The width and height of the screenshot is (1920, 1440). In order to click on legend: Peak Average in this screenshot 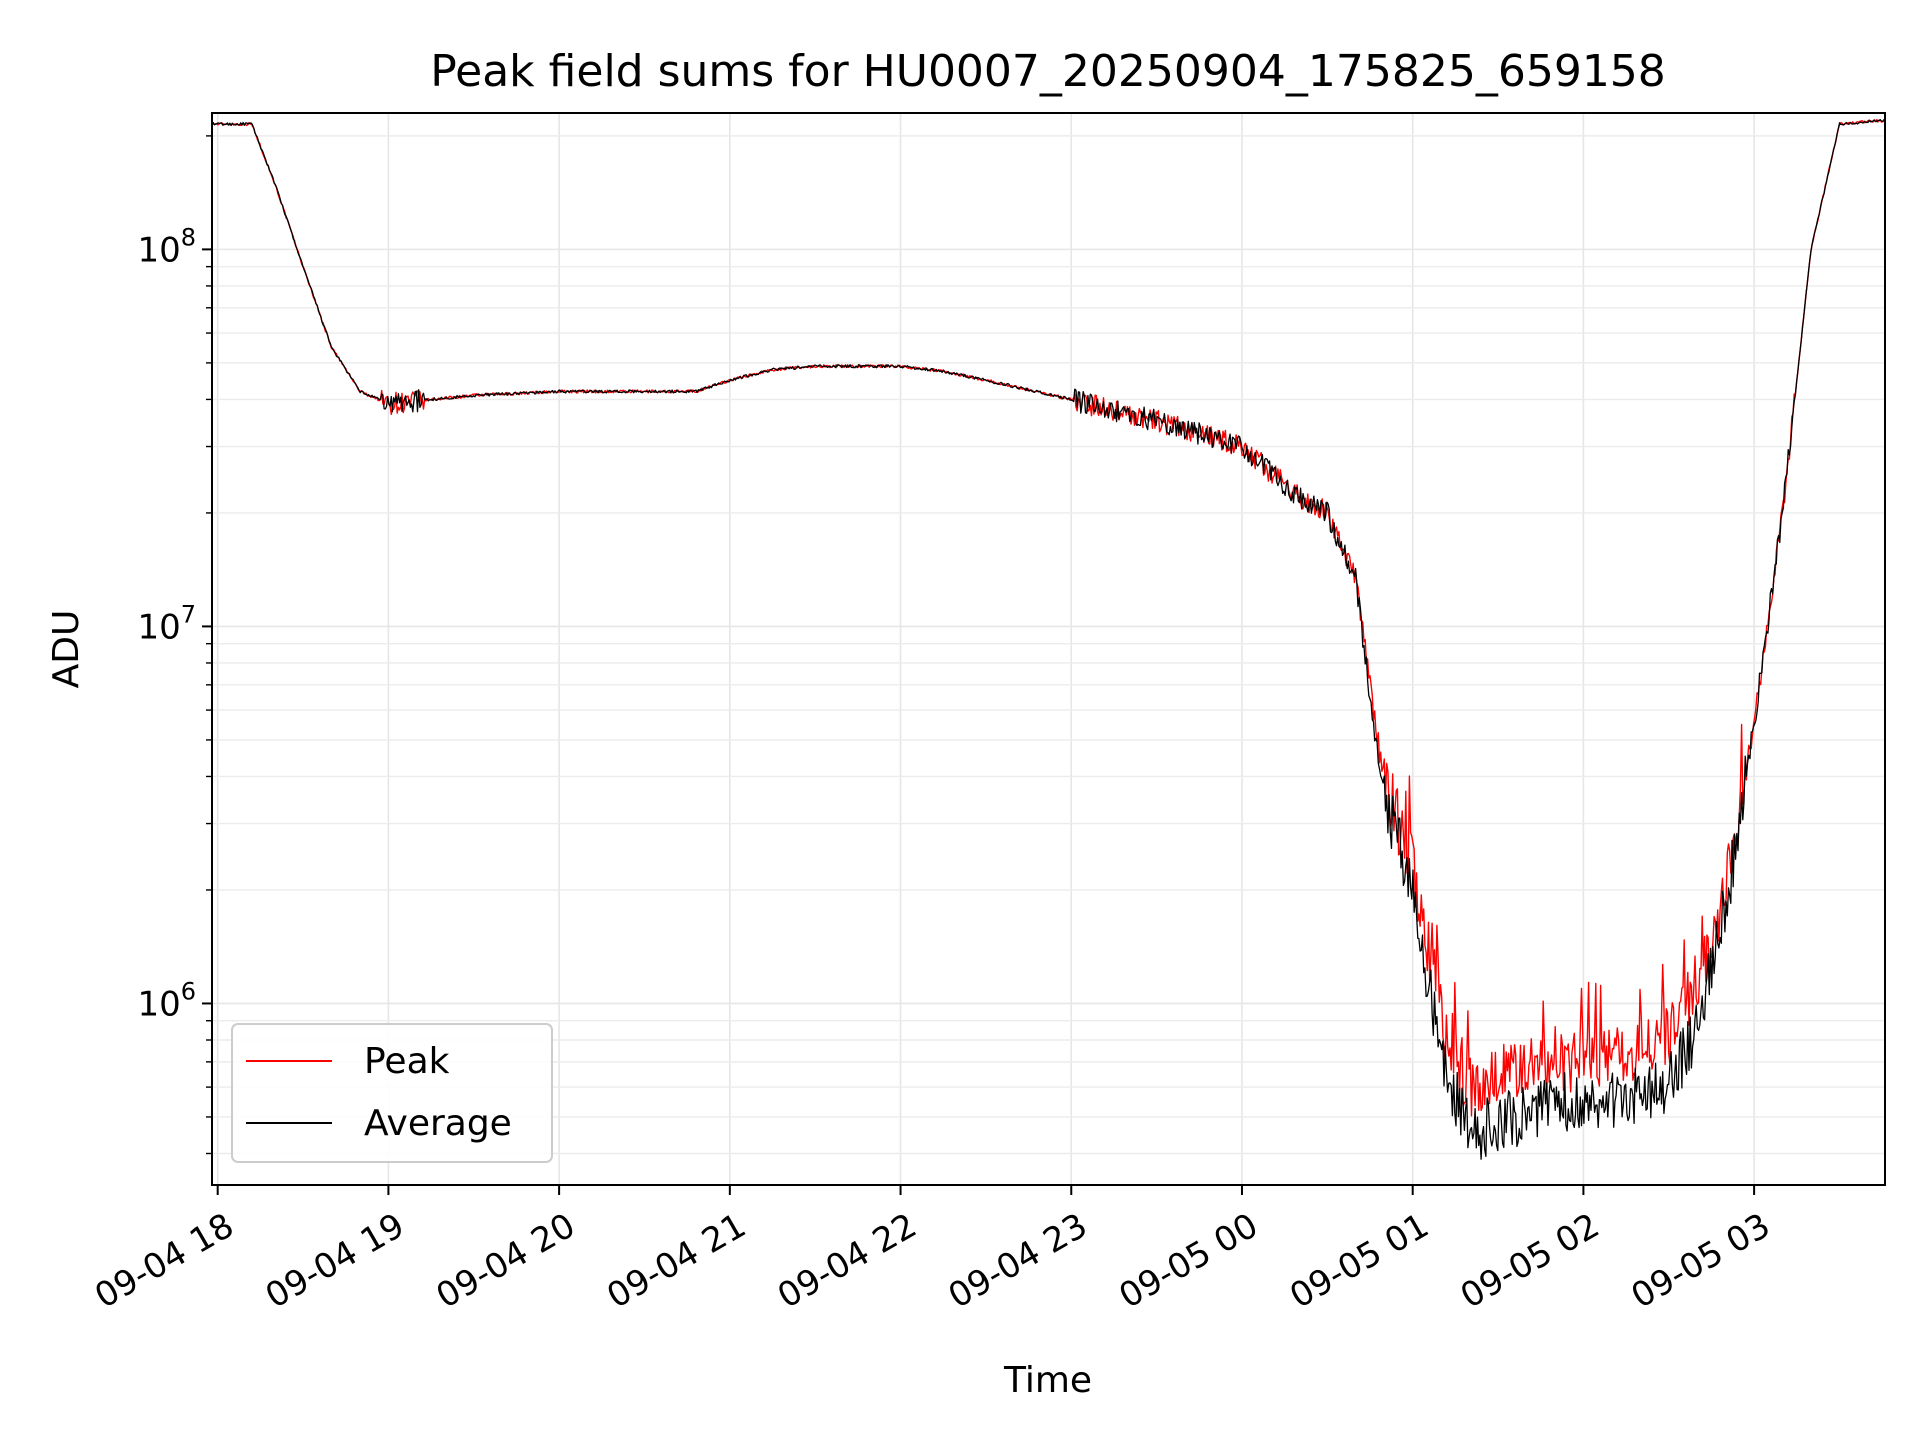, I will do `click(392, 1093)`.